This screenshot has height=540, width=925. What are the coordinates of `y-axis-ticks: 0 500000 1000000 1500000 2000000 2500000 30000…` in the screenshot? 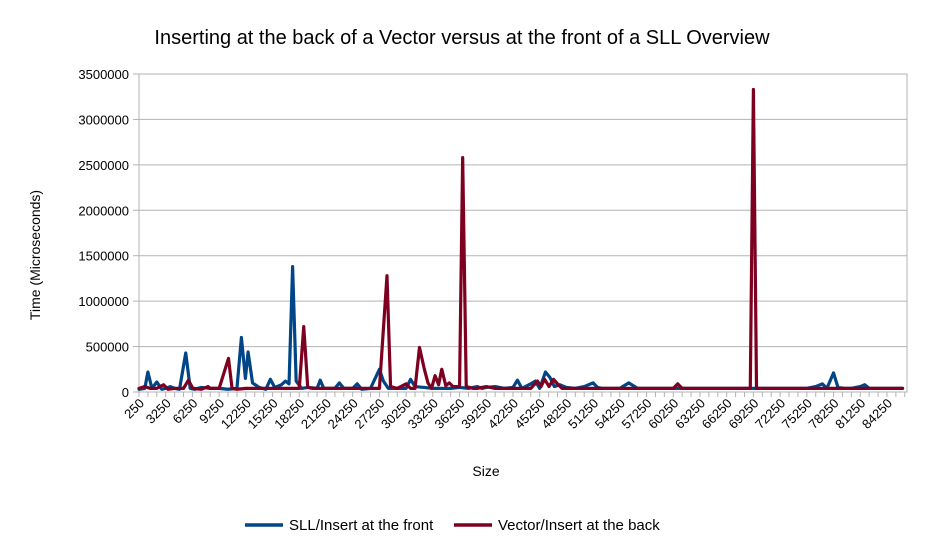 It's located at (108, 233).